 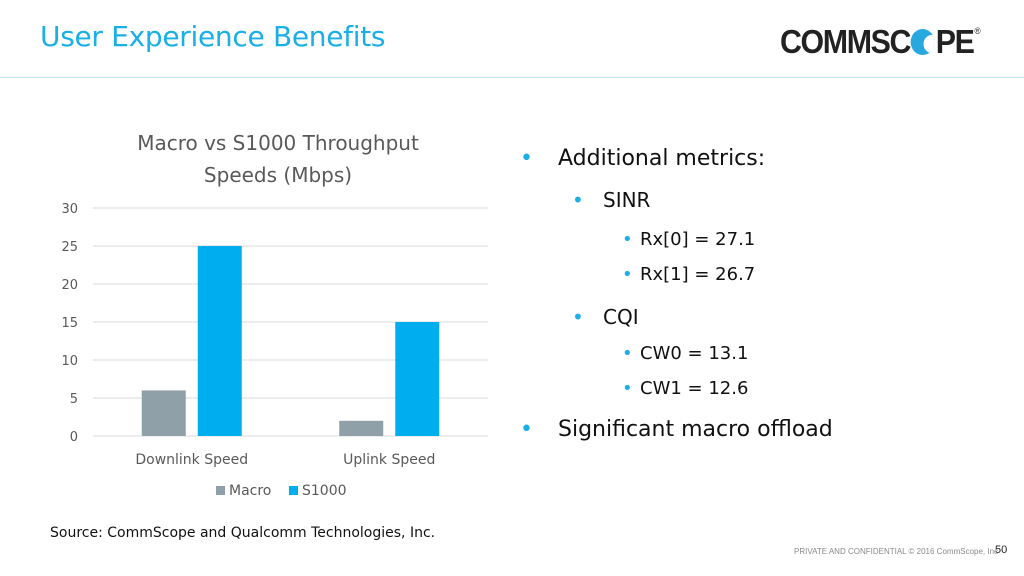 I want to click on legend-swatch-s1000, so click(x=293, y=490).